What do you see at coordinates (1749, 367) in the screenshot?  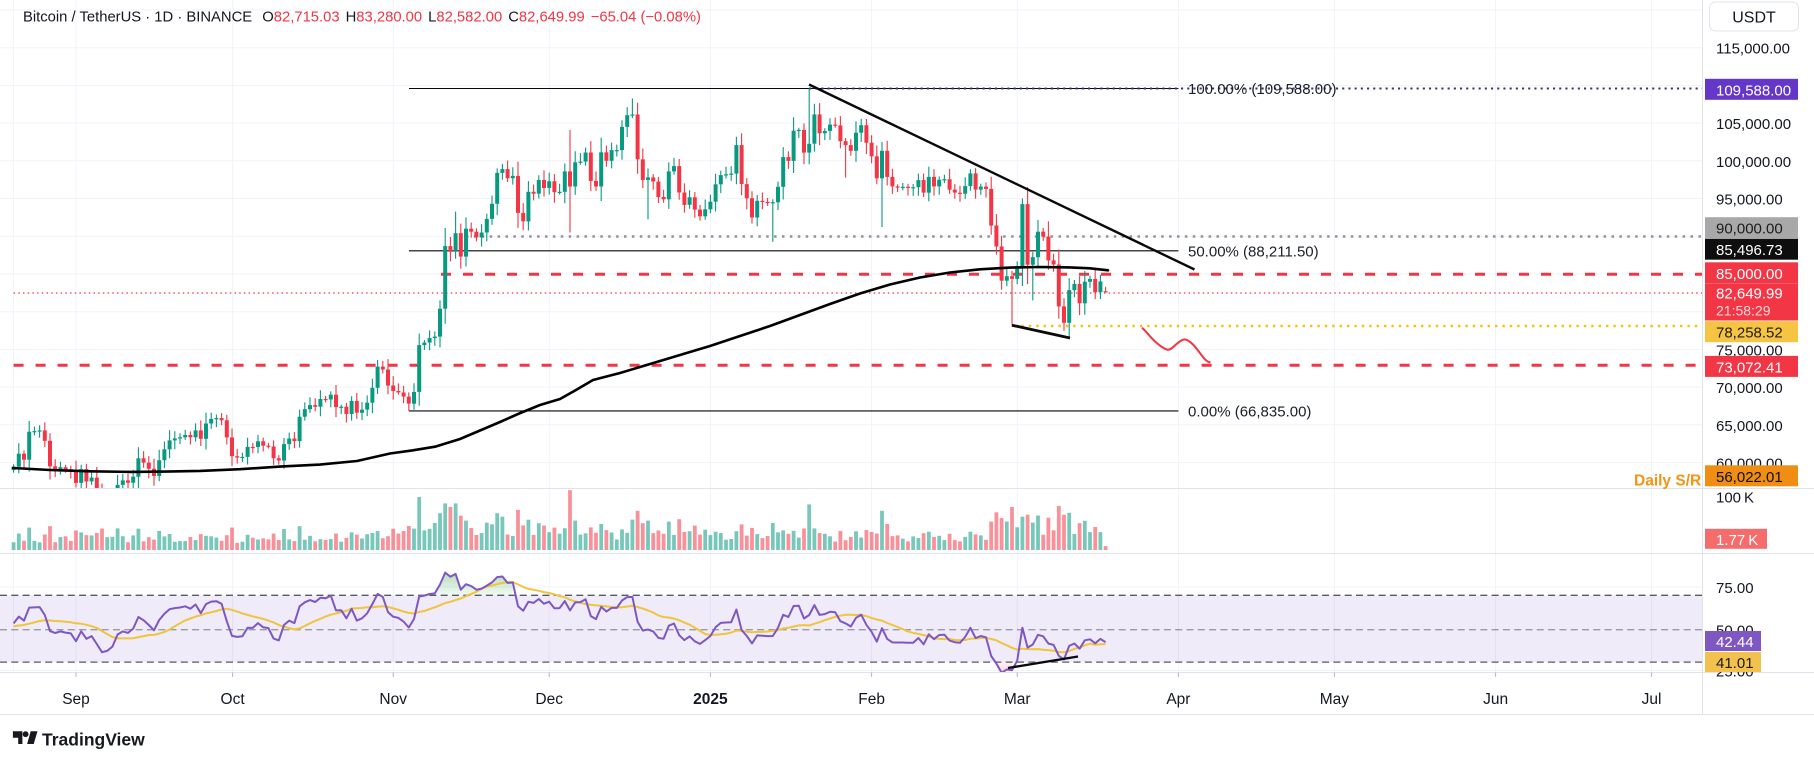 I see `svg-text: 73,072.41` at bounding box center [1749, 367].